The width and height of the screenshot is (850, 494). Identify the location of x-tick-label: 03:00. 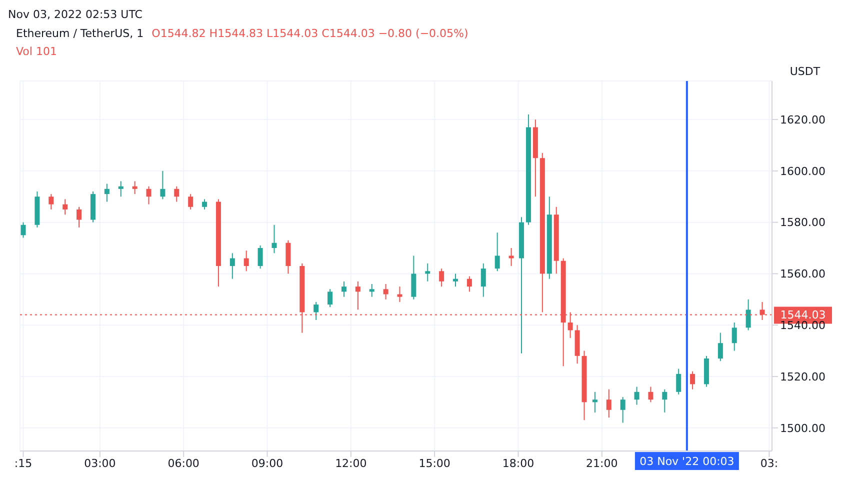
(100, 463).